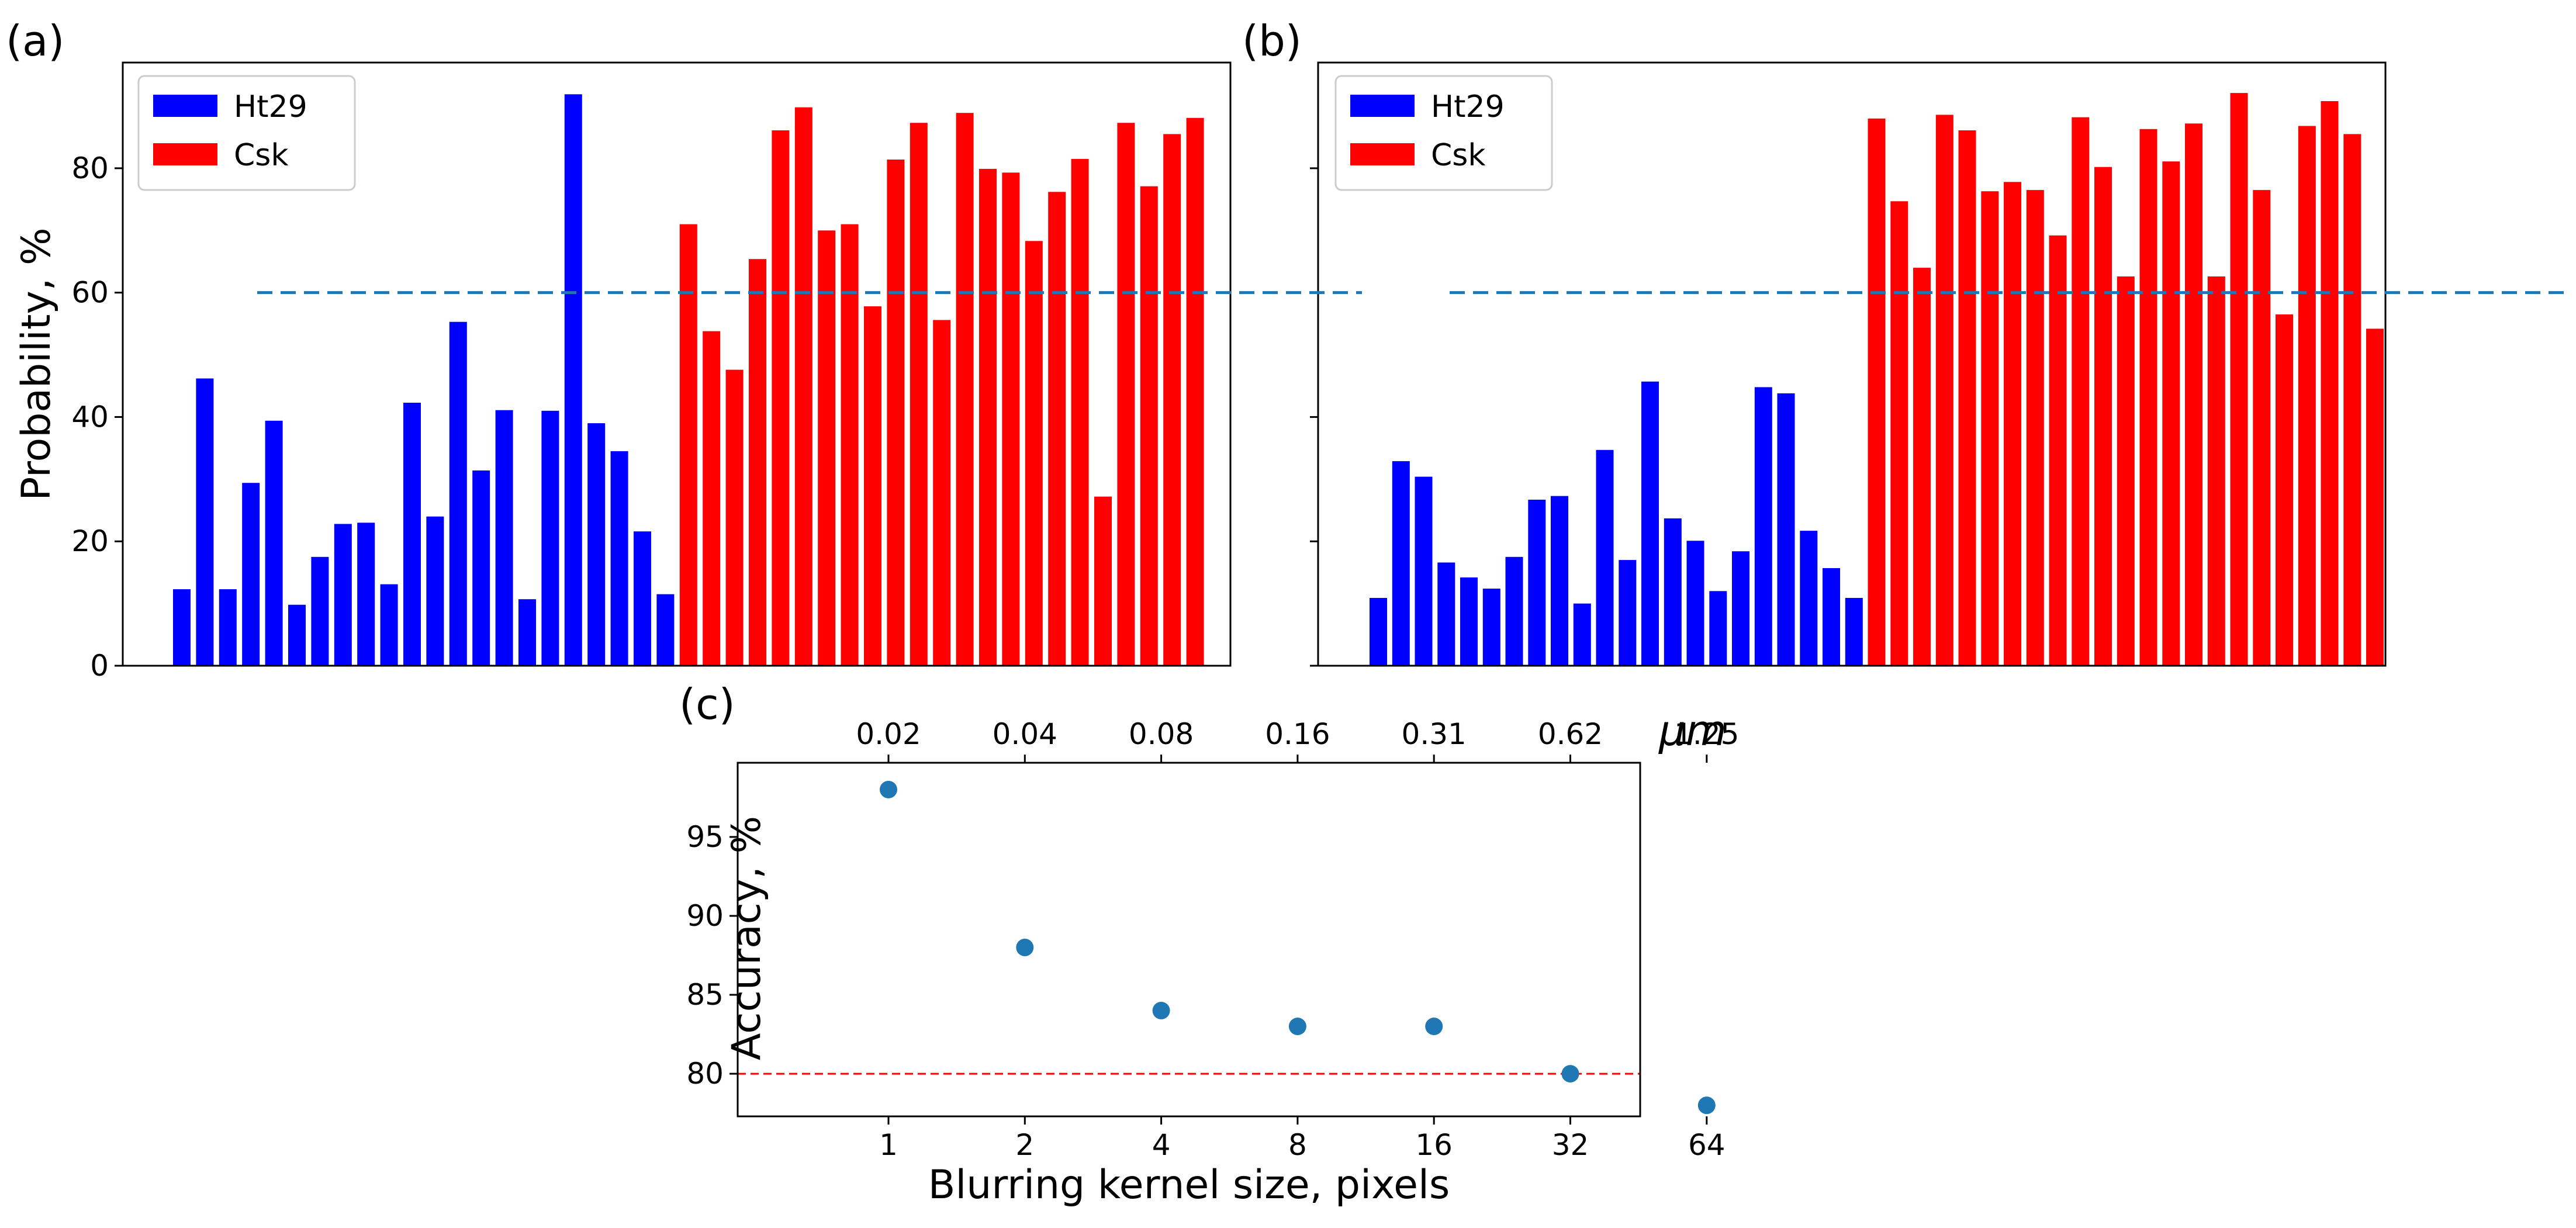  Describe the element at coordinates (1272, 40) in the screenshot. I see `panel-b-label: (b)` at that location.